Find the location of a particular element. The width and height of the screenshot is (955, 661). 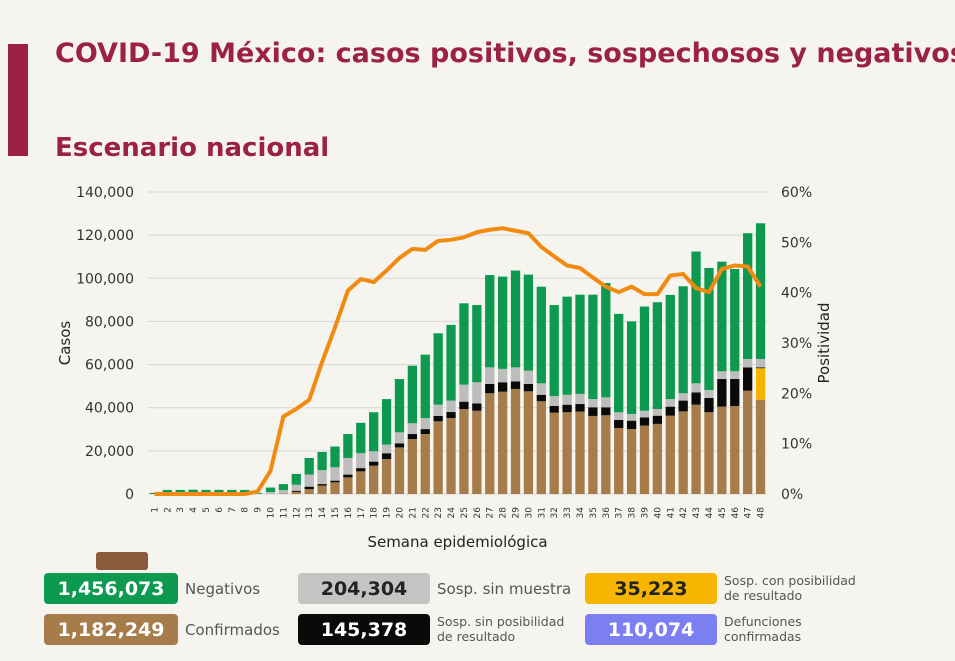

legend-negativos-value: 1,456,073 is located at coordinates (111, 588).